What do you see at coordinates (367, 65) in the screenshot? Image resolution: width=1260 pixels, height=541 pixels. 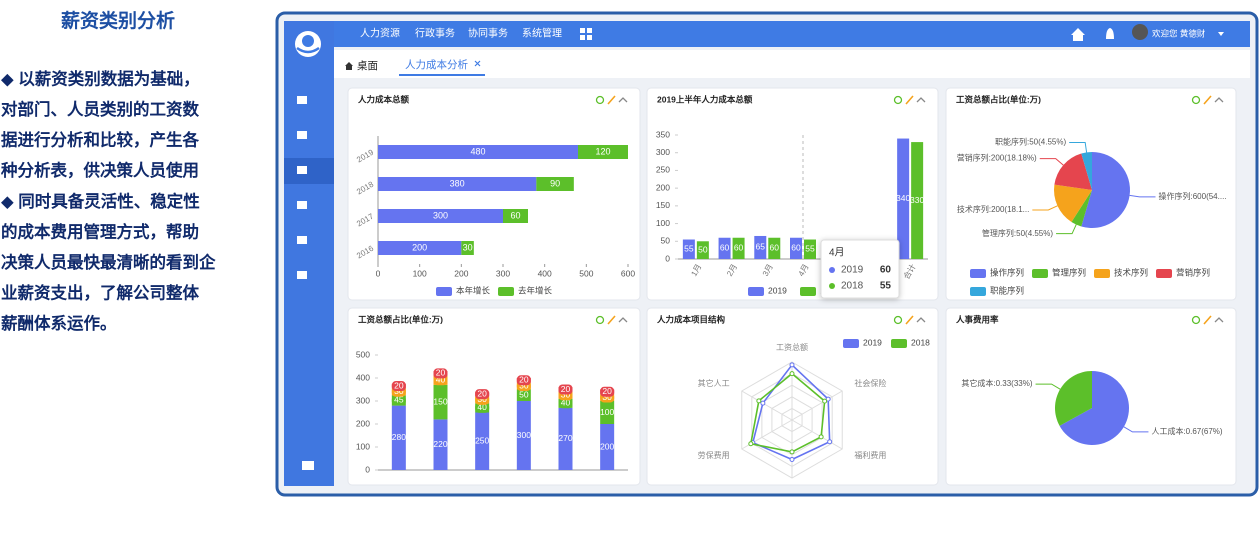 I see `tab: 桌面` at bounding box center [367, 65].